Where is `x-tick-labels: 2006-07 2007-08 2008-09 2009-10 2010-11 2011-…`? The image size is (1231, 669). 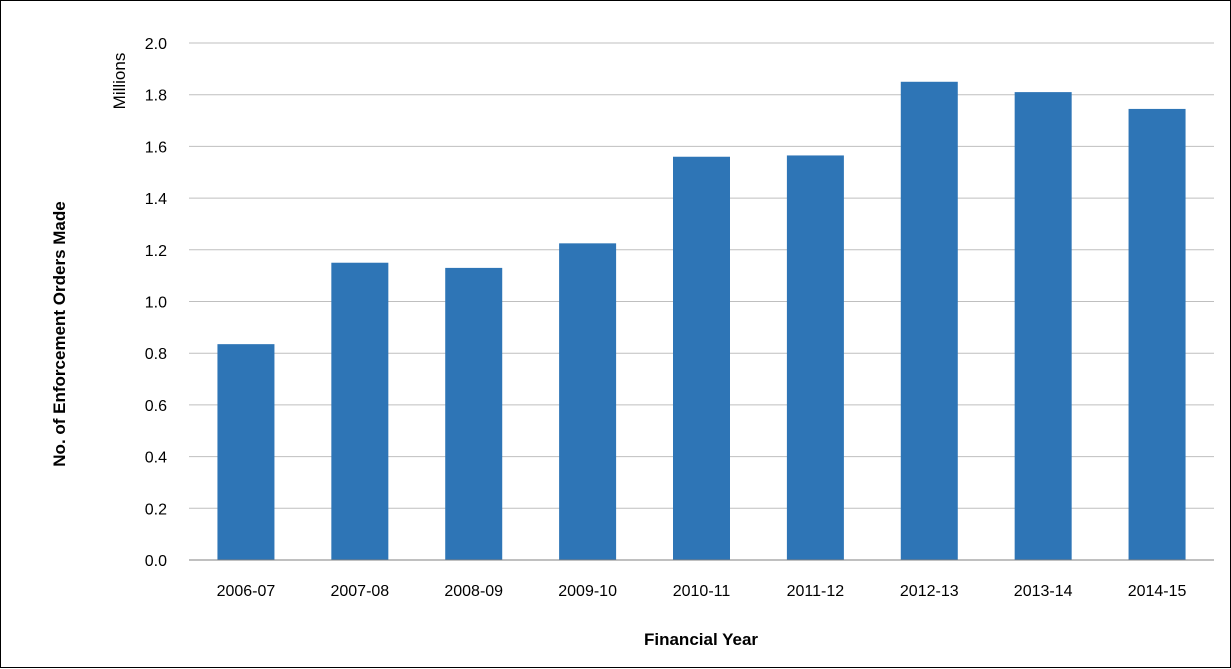
x-tick-labels: 2006-07 2007-08 2008-09 2009-10 2010-11 2011-… is located at coordinates (702, 591).